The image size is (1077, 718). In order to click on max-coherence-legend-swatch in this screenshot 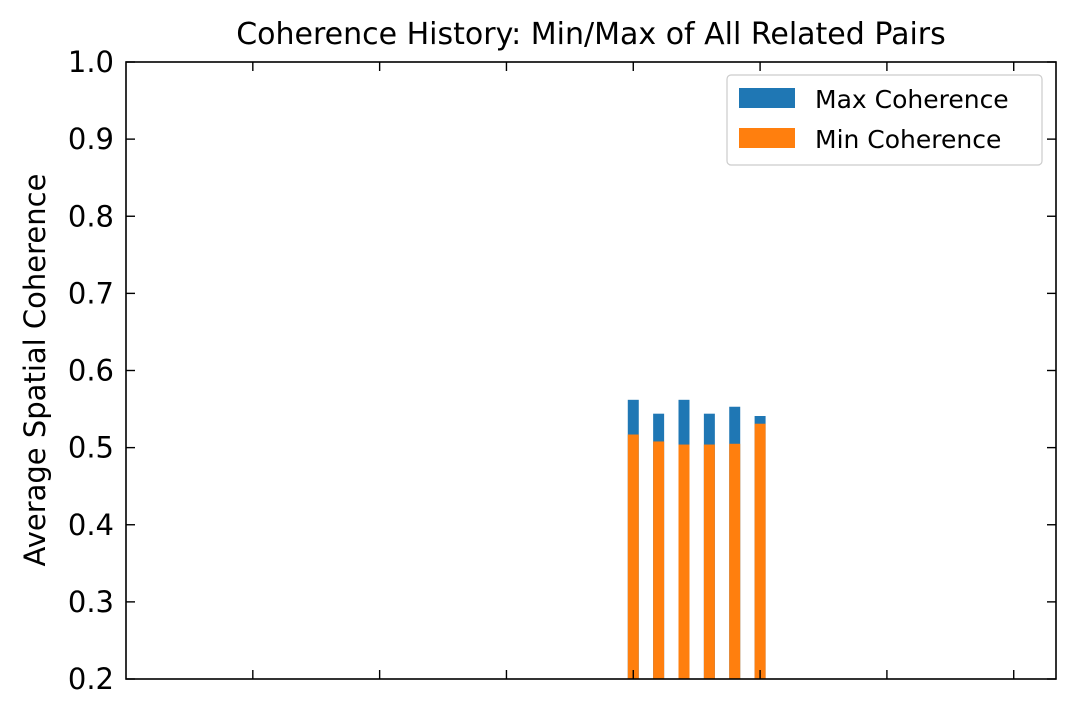, I will do `click(767, 98)`.